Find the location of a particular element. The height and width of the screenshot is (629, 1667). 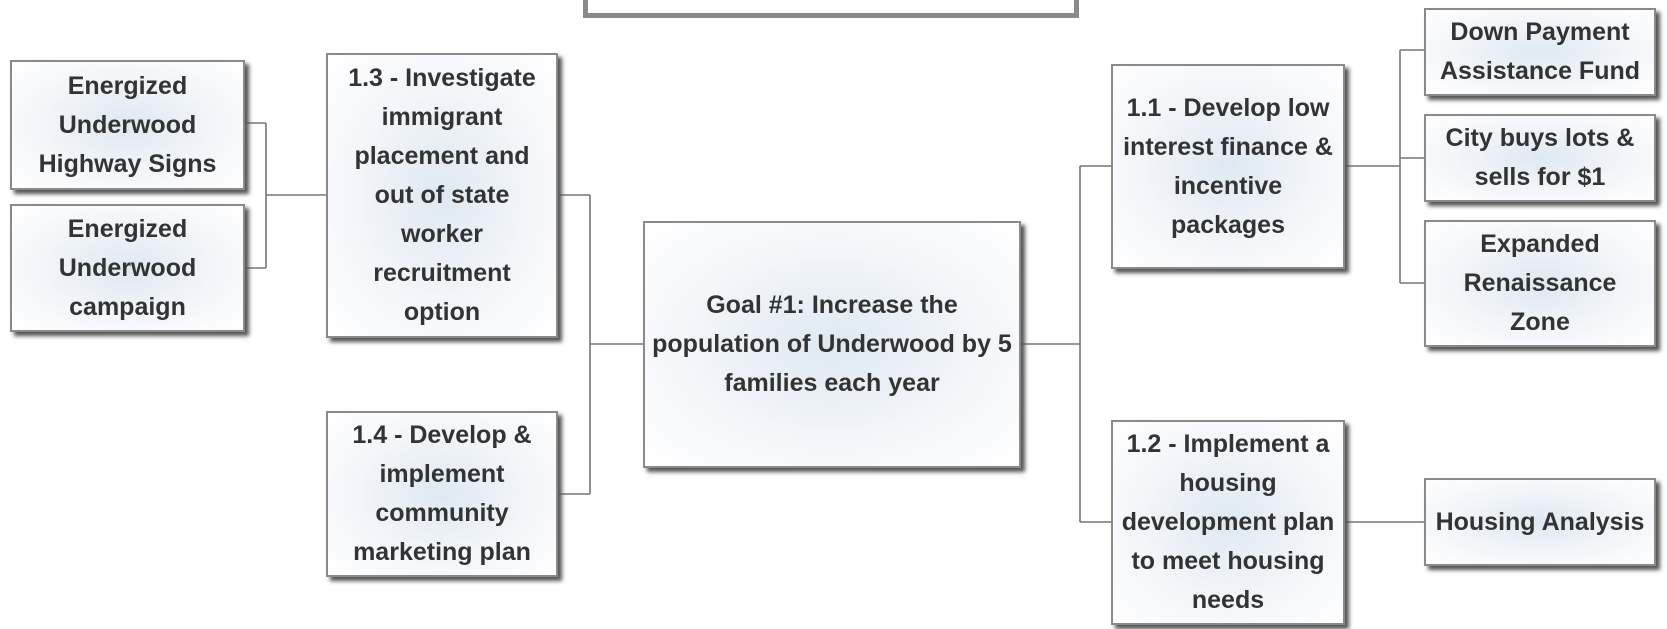

action-node: Down Payment Assistance Fund is located at coordinates (1540, 52).